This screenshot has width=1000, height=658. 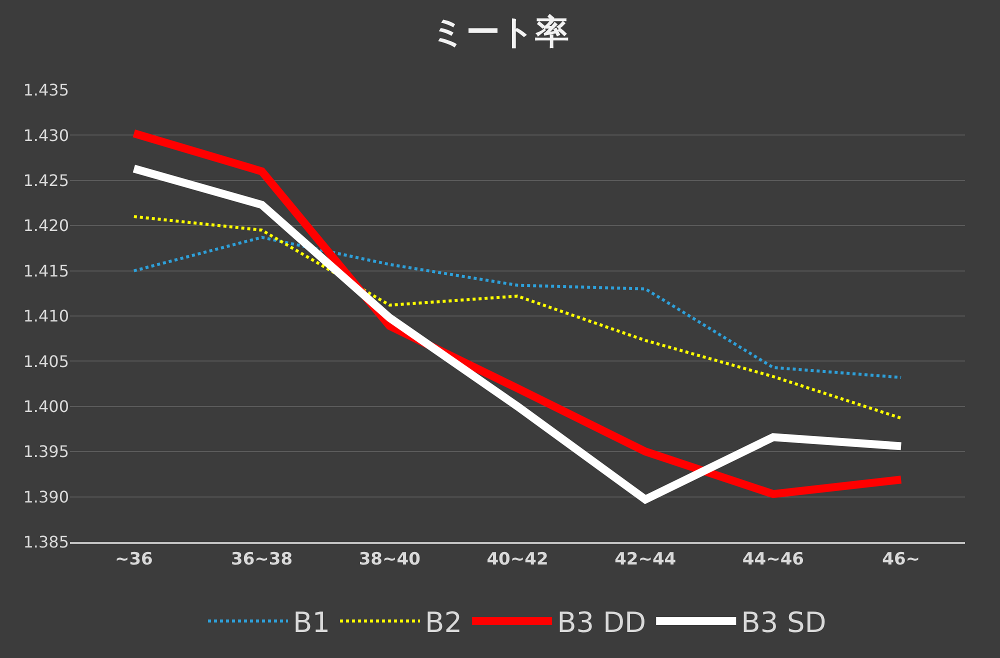 What do you see at coordinates (46, 496) in the screenshot?
I see `y-tick-label: 1.390` at bounding box center [46, 496].